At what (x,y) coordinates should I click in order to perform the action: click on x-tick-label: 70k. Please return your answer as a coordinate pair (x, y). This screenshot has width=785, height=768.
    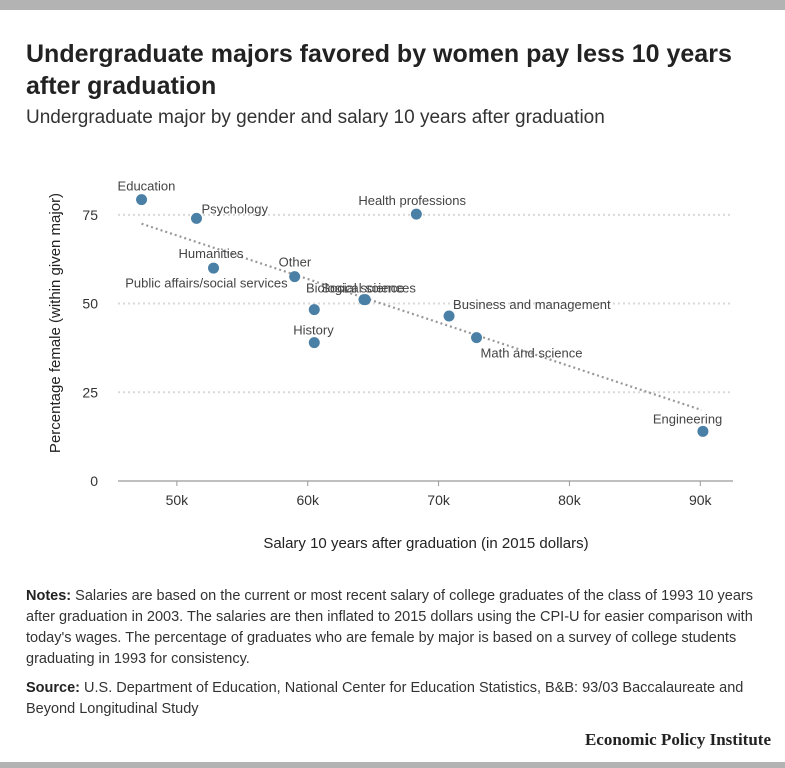
    Looking at the image, I should click on (439, 500).